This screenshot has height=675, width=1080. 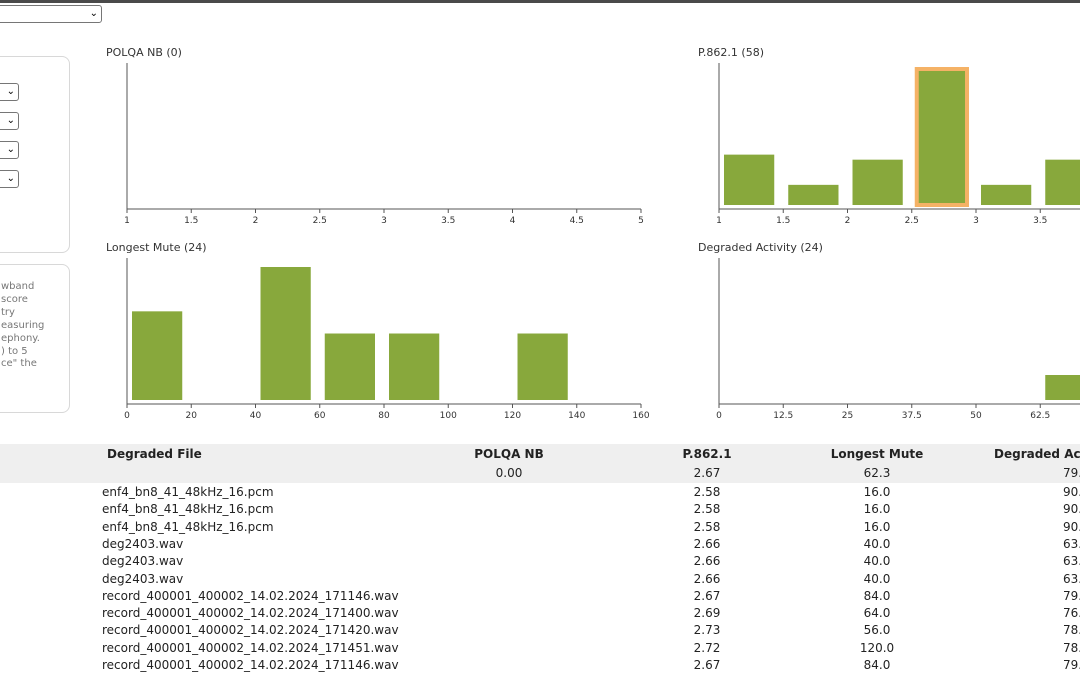 What do you see at coordinates (509, 454) in the screenshot?
I see `column-header-polqa-nb: POLQA NB` at bounding box center [509, 454].